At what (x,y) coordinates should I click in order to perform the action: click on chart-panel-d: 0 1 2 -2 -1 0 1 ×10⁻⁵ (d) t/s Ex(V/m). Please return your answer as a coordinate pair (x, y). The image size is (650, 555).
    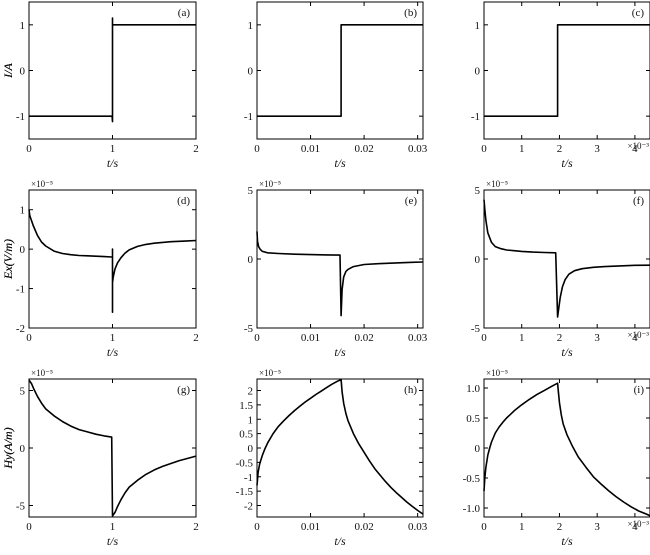
    Looking at the image, I should click on (100, 269).